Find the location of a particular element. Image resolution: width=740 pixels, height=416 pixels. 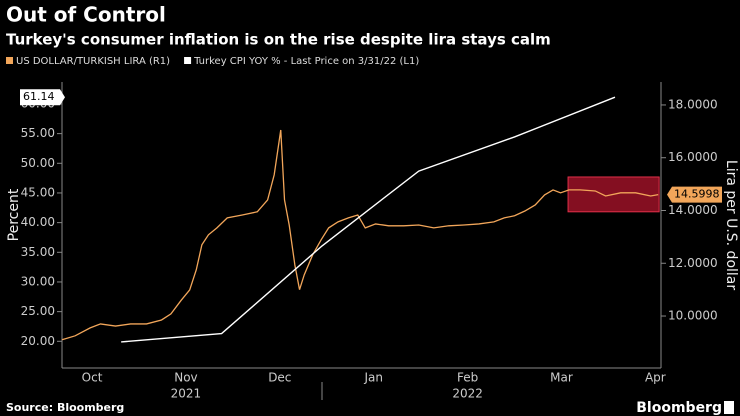

x-tick-label: Dec is located at coordinates (279, 378).